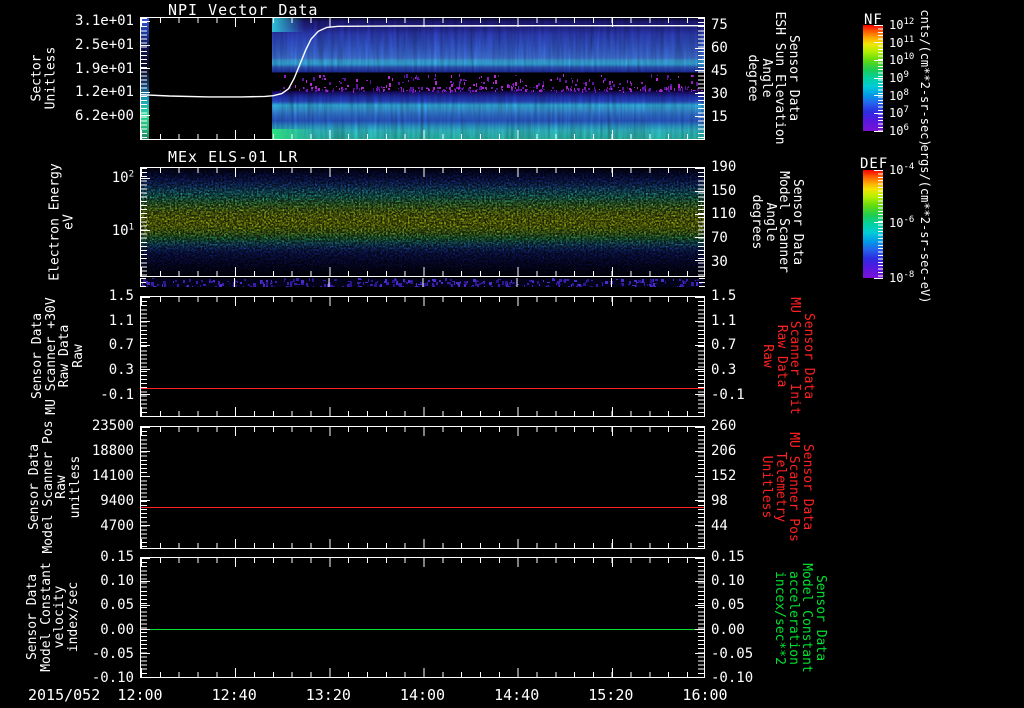 This screenshot has height=708, width=1024. What do you see at coordinates (728, 581) in the screenshot?
I see `tick-label: 0.10` at bounding box center [728, 581].